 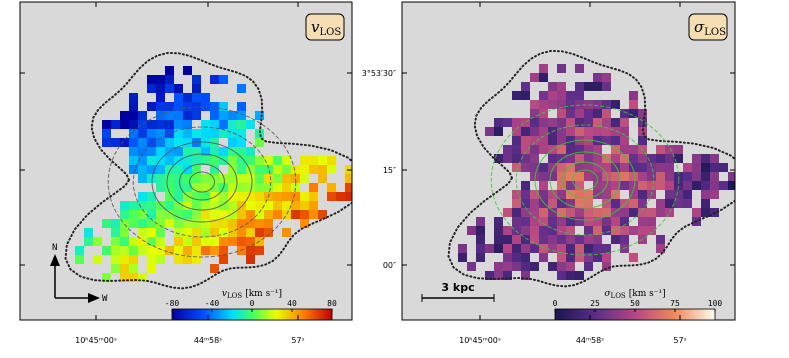 I want to click on colorbar-tick-label: 40, so click(x=292, y=303).